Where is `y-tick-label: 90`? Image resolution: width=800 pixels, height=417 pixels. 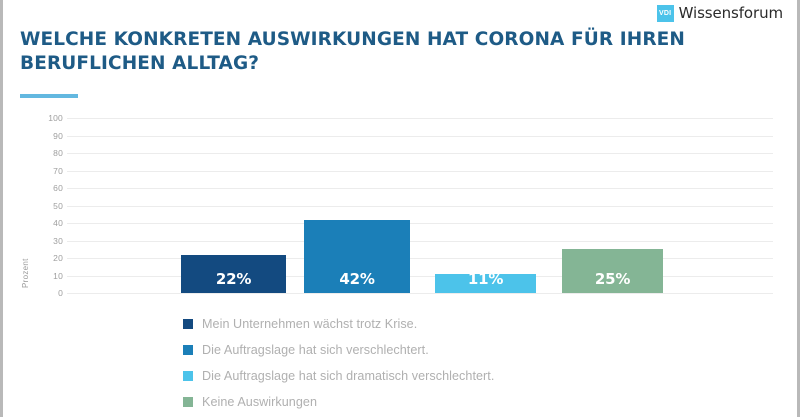 y-tick-label: 90 is located at coordinates (58, 135).